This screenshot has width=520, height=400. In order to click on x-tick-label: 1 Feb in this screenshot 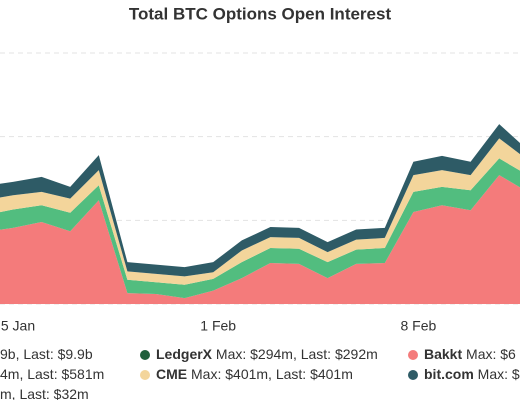, I will do `click(218, 326)`.